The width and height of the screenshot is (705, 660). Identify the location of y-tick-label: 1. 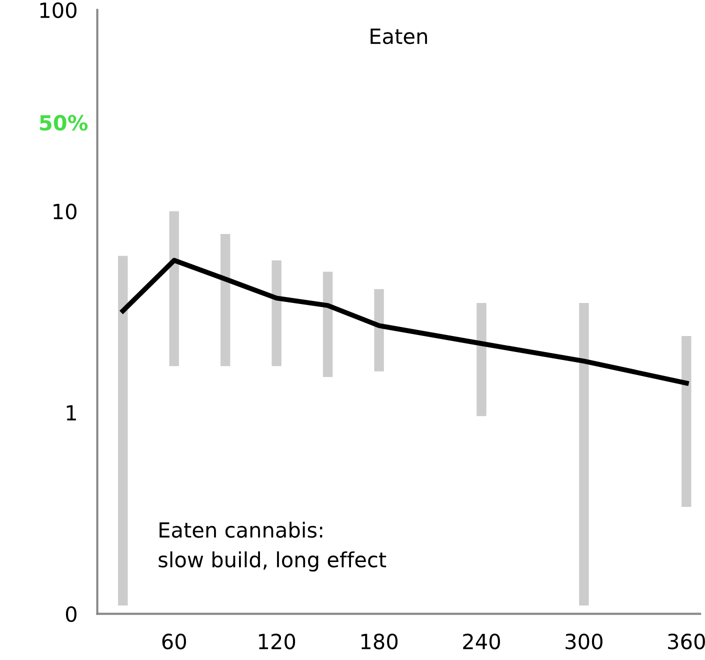
(71, 412).